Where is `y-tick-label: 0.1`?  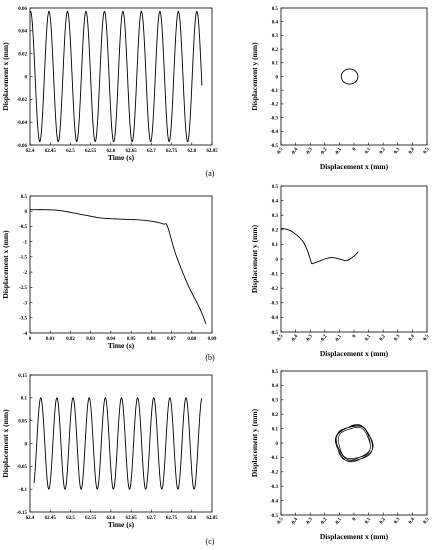
y-tick-label: 0.1 is located at coordinates (275, 429).